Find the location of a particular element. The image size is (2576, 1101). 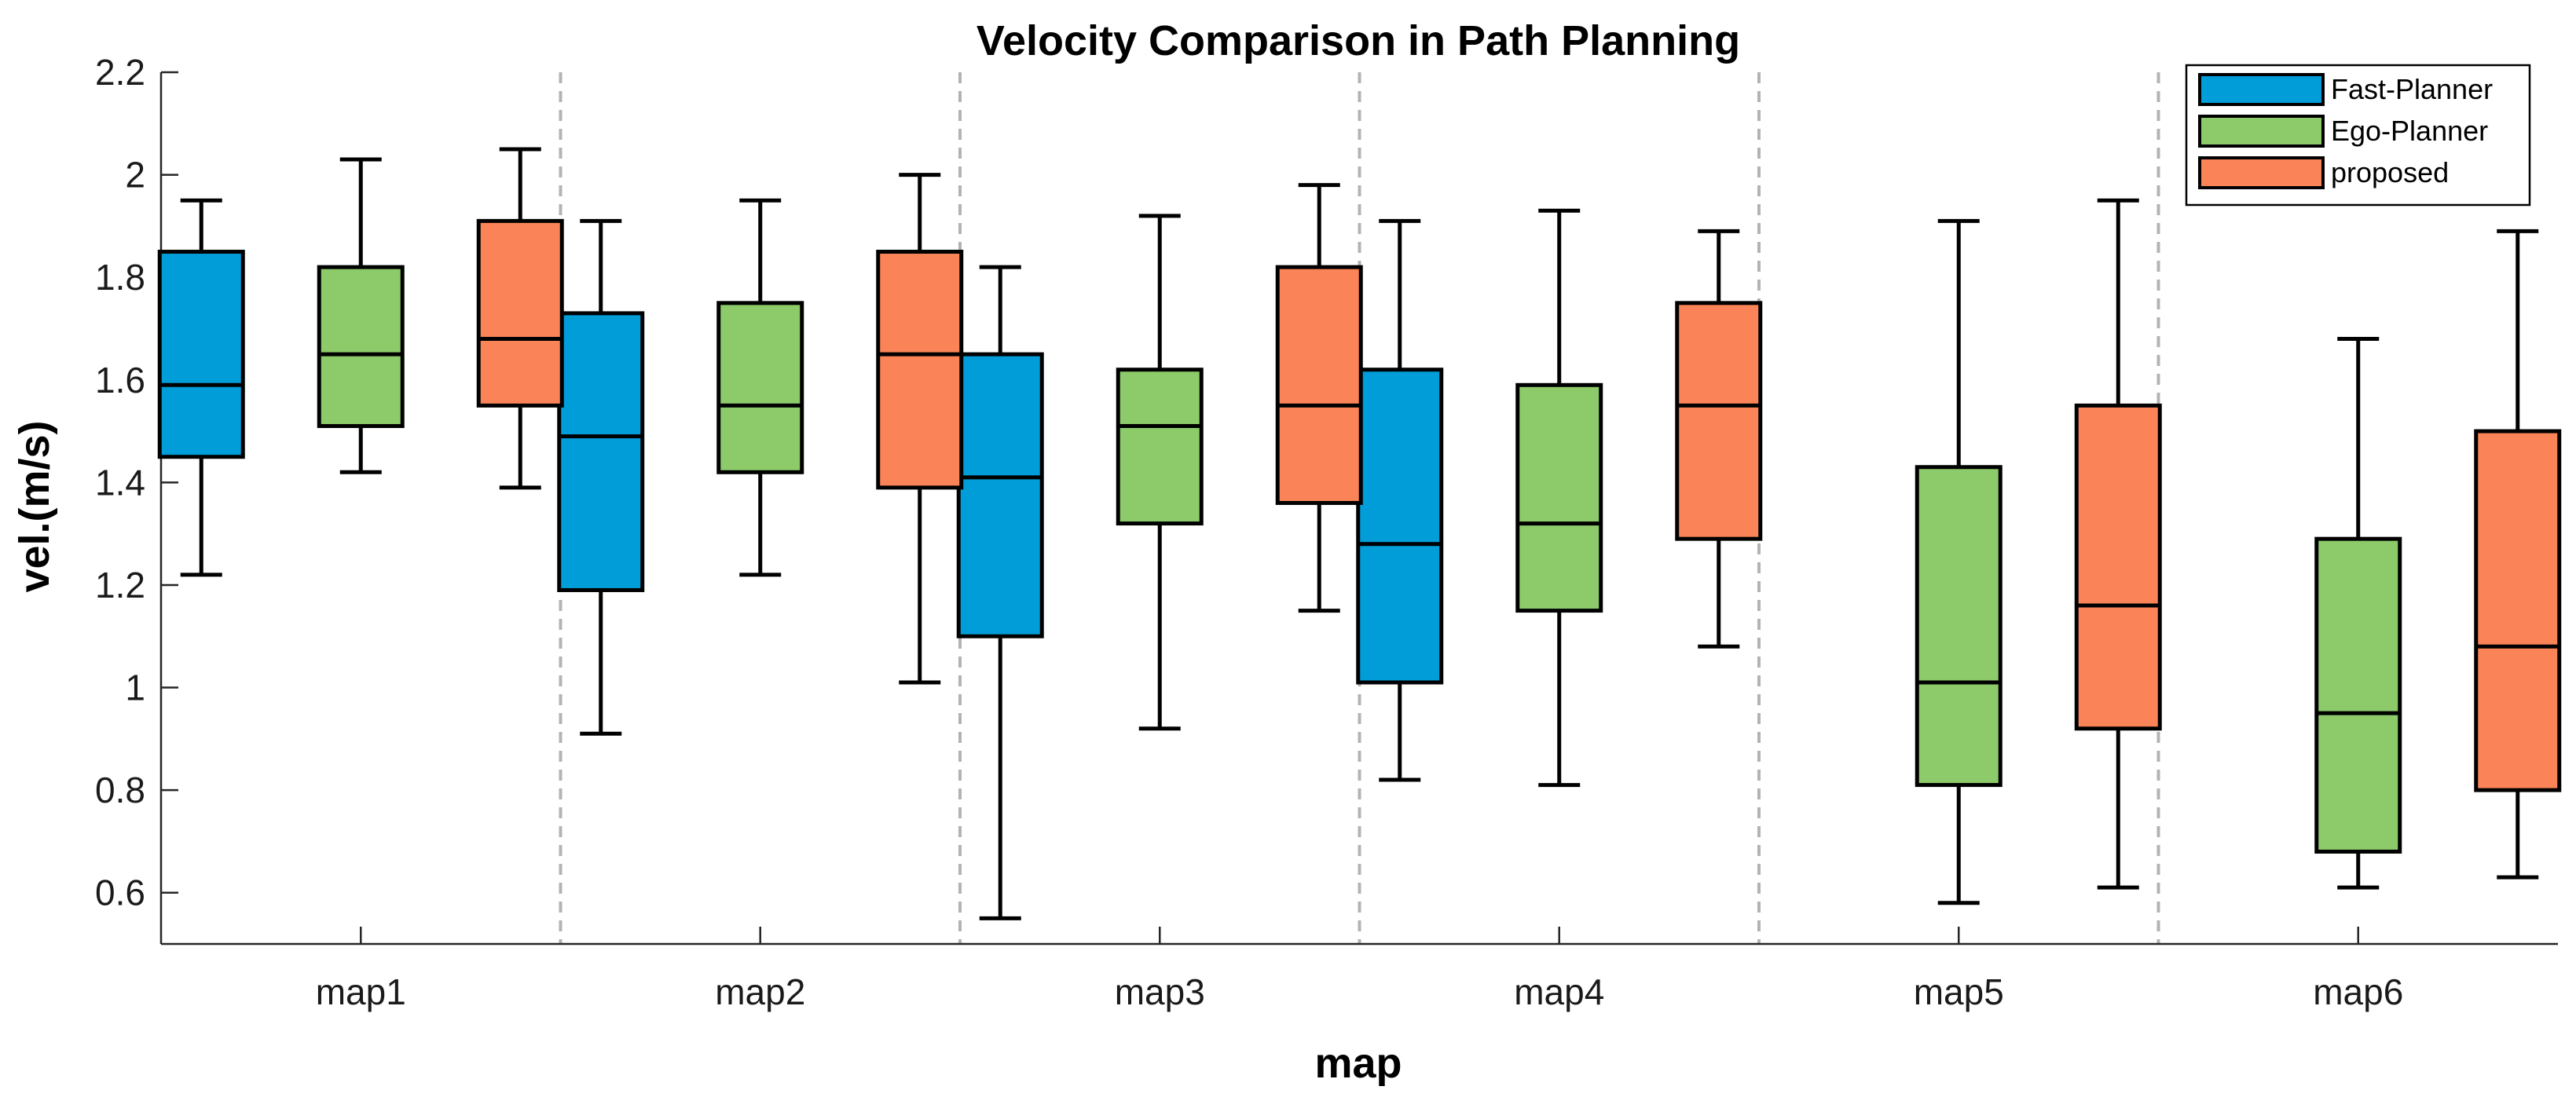

x-tick-label-map1: map1 is located at coordinates (361, 991).